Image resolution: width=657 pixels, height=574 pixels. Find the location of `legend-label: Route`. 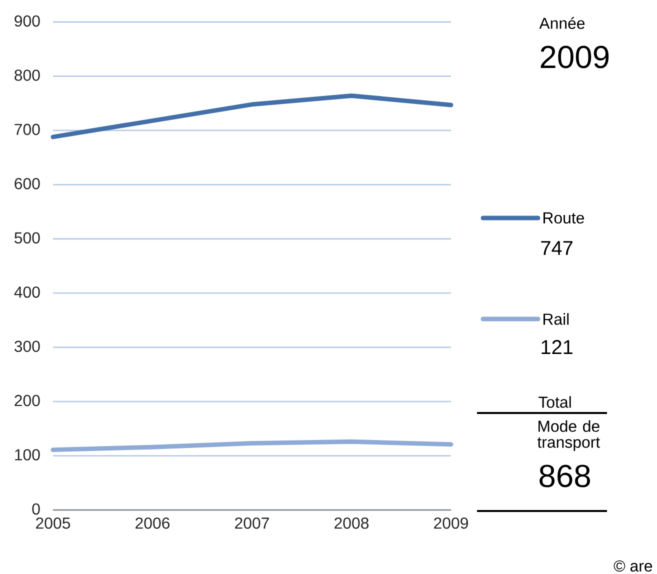

legend-label: Route is located at coordinates (564, 218).